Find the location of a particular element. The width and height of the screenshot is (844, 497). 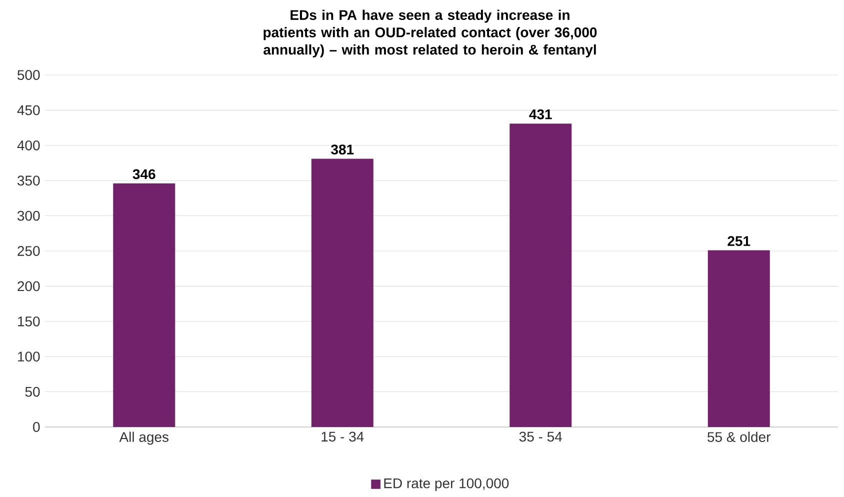

legend-label: ED rate per 100,000 is located at coordinates (446, 485).